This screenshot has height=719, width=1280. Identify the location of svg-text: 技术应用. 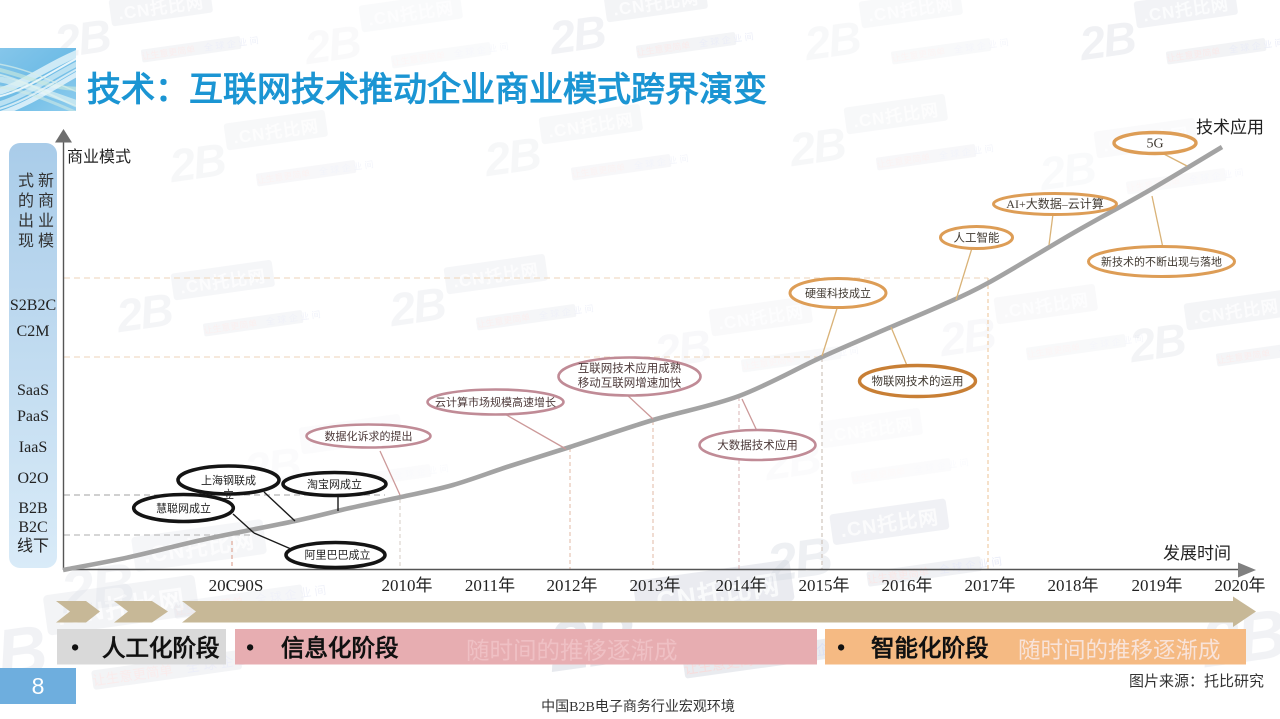
(1230, 127).